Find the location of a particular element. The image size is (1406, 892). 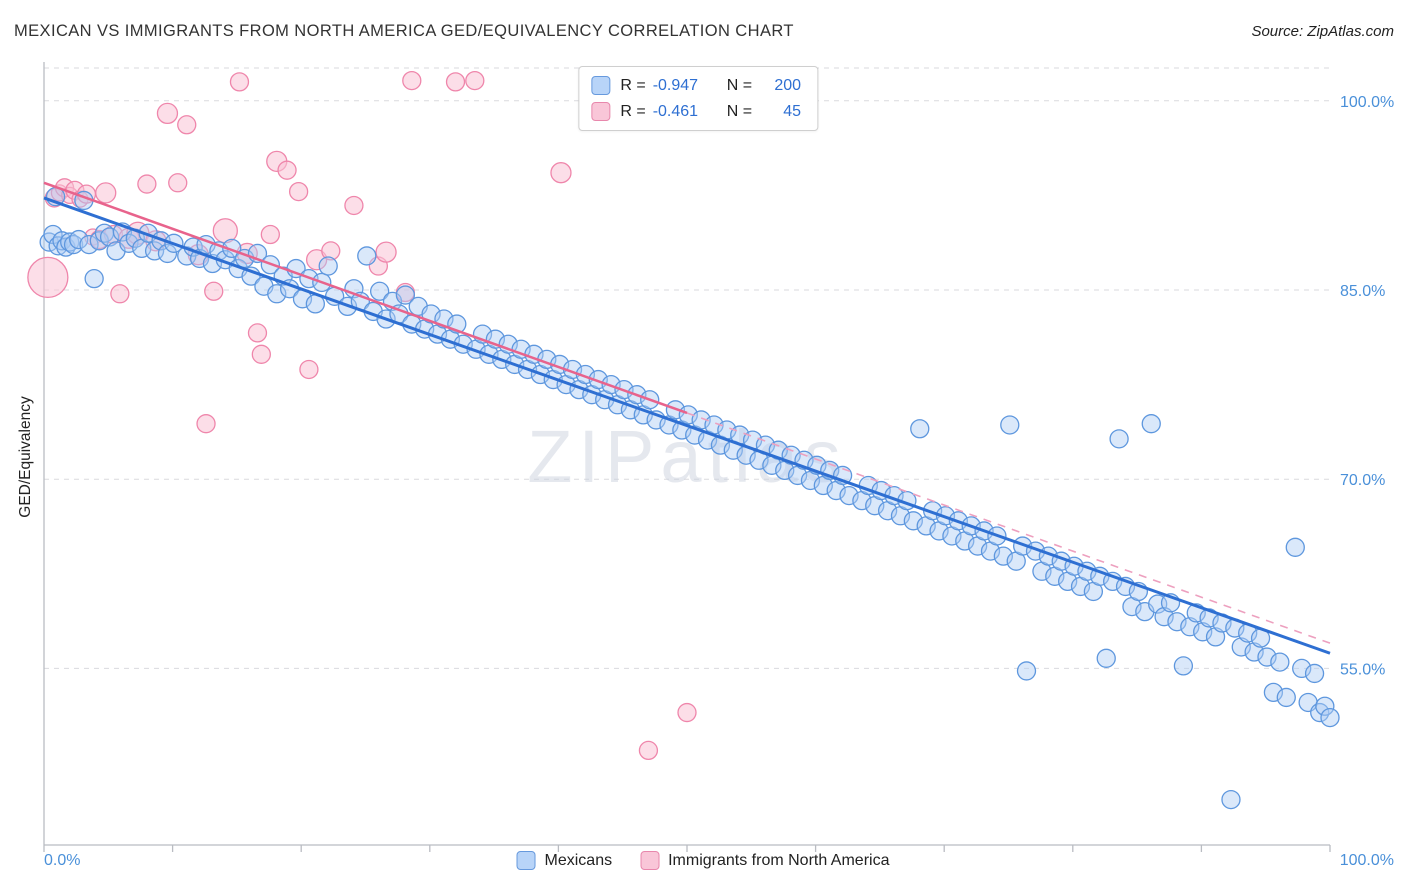

svg-text: 85.0% is located at coordinates (1362, 291).